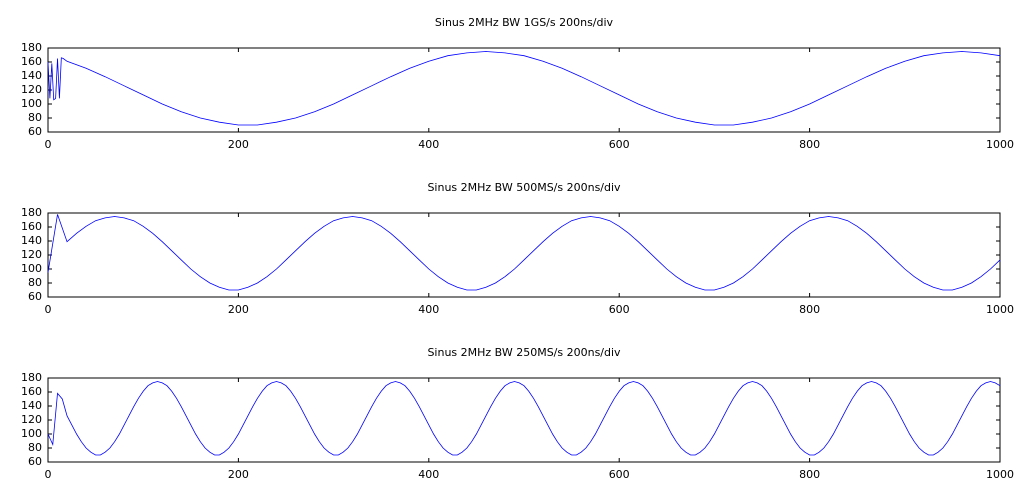  I want to click on chart-title: Sinus 2MHz BW 500MS/s 200ns/div, so click(524, 187).